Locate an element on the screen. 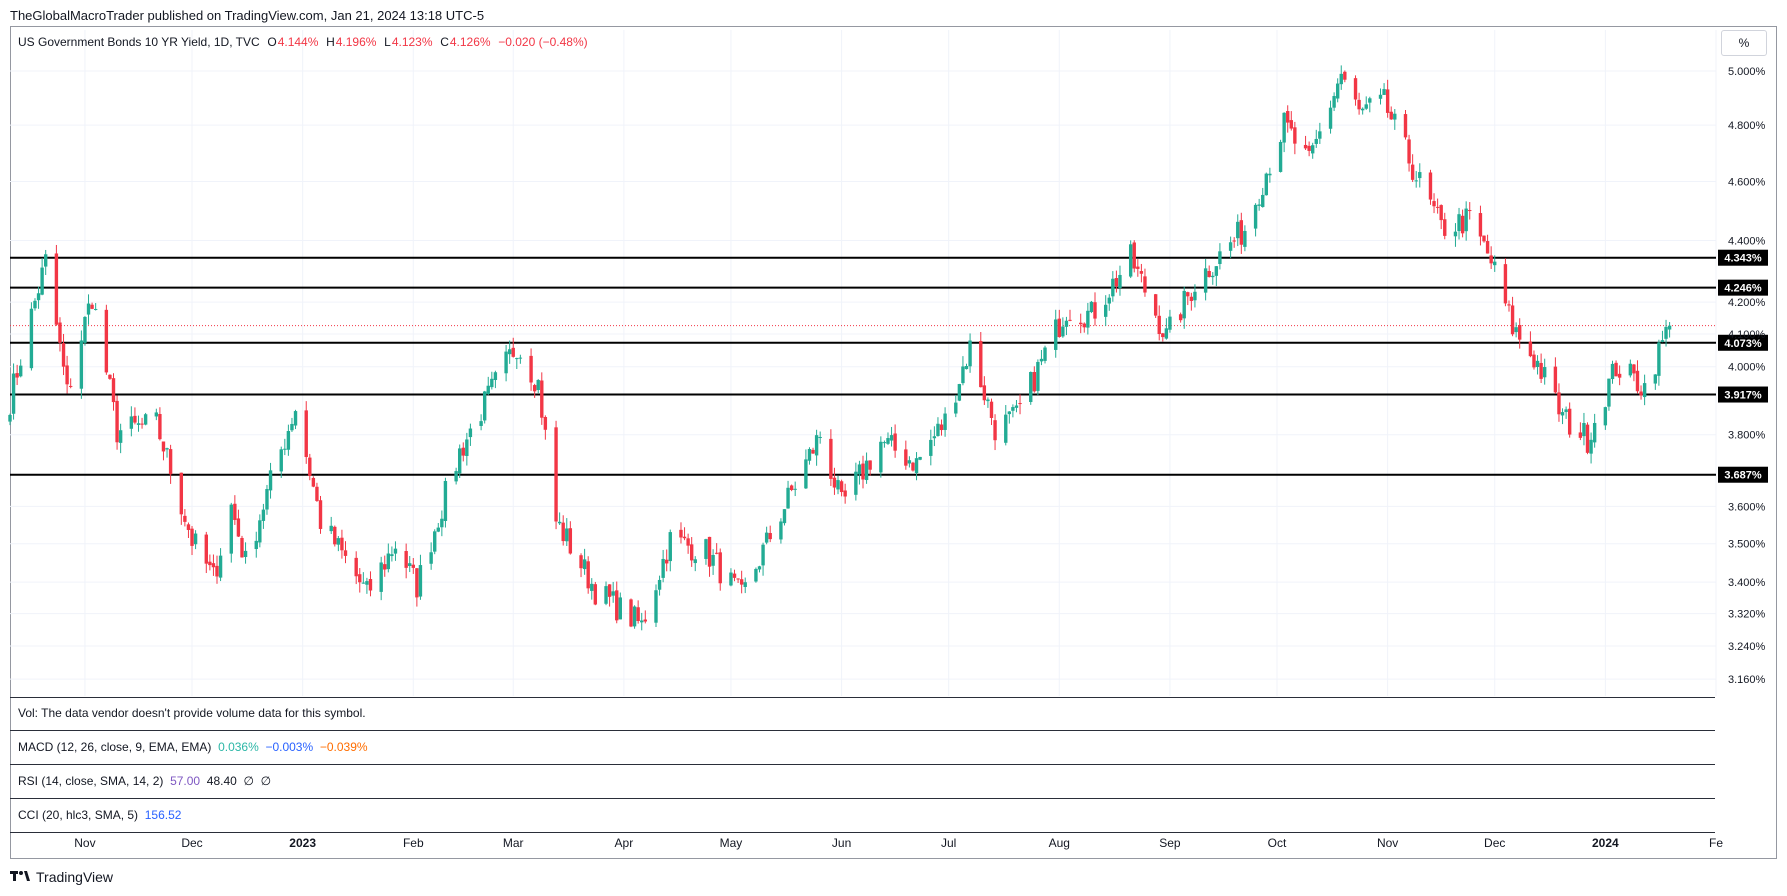  symbol-name: US Government Bonds 10 YR Yield, 1D, TVC is located at coordinates (139, 42).